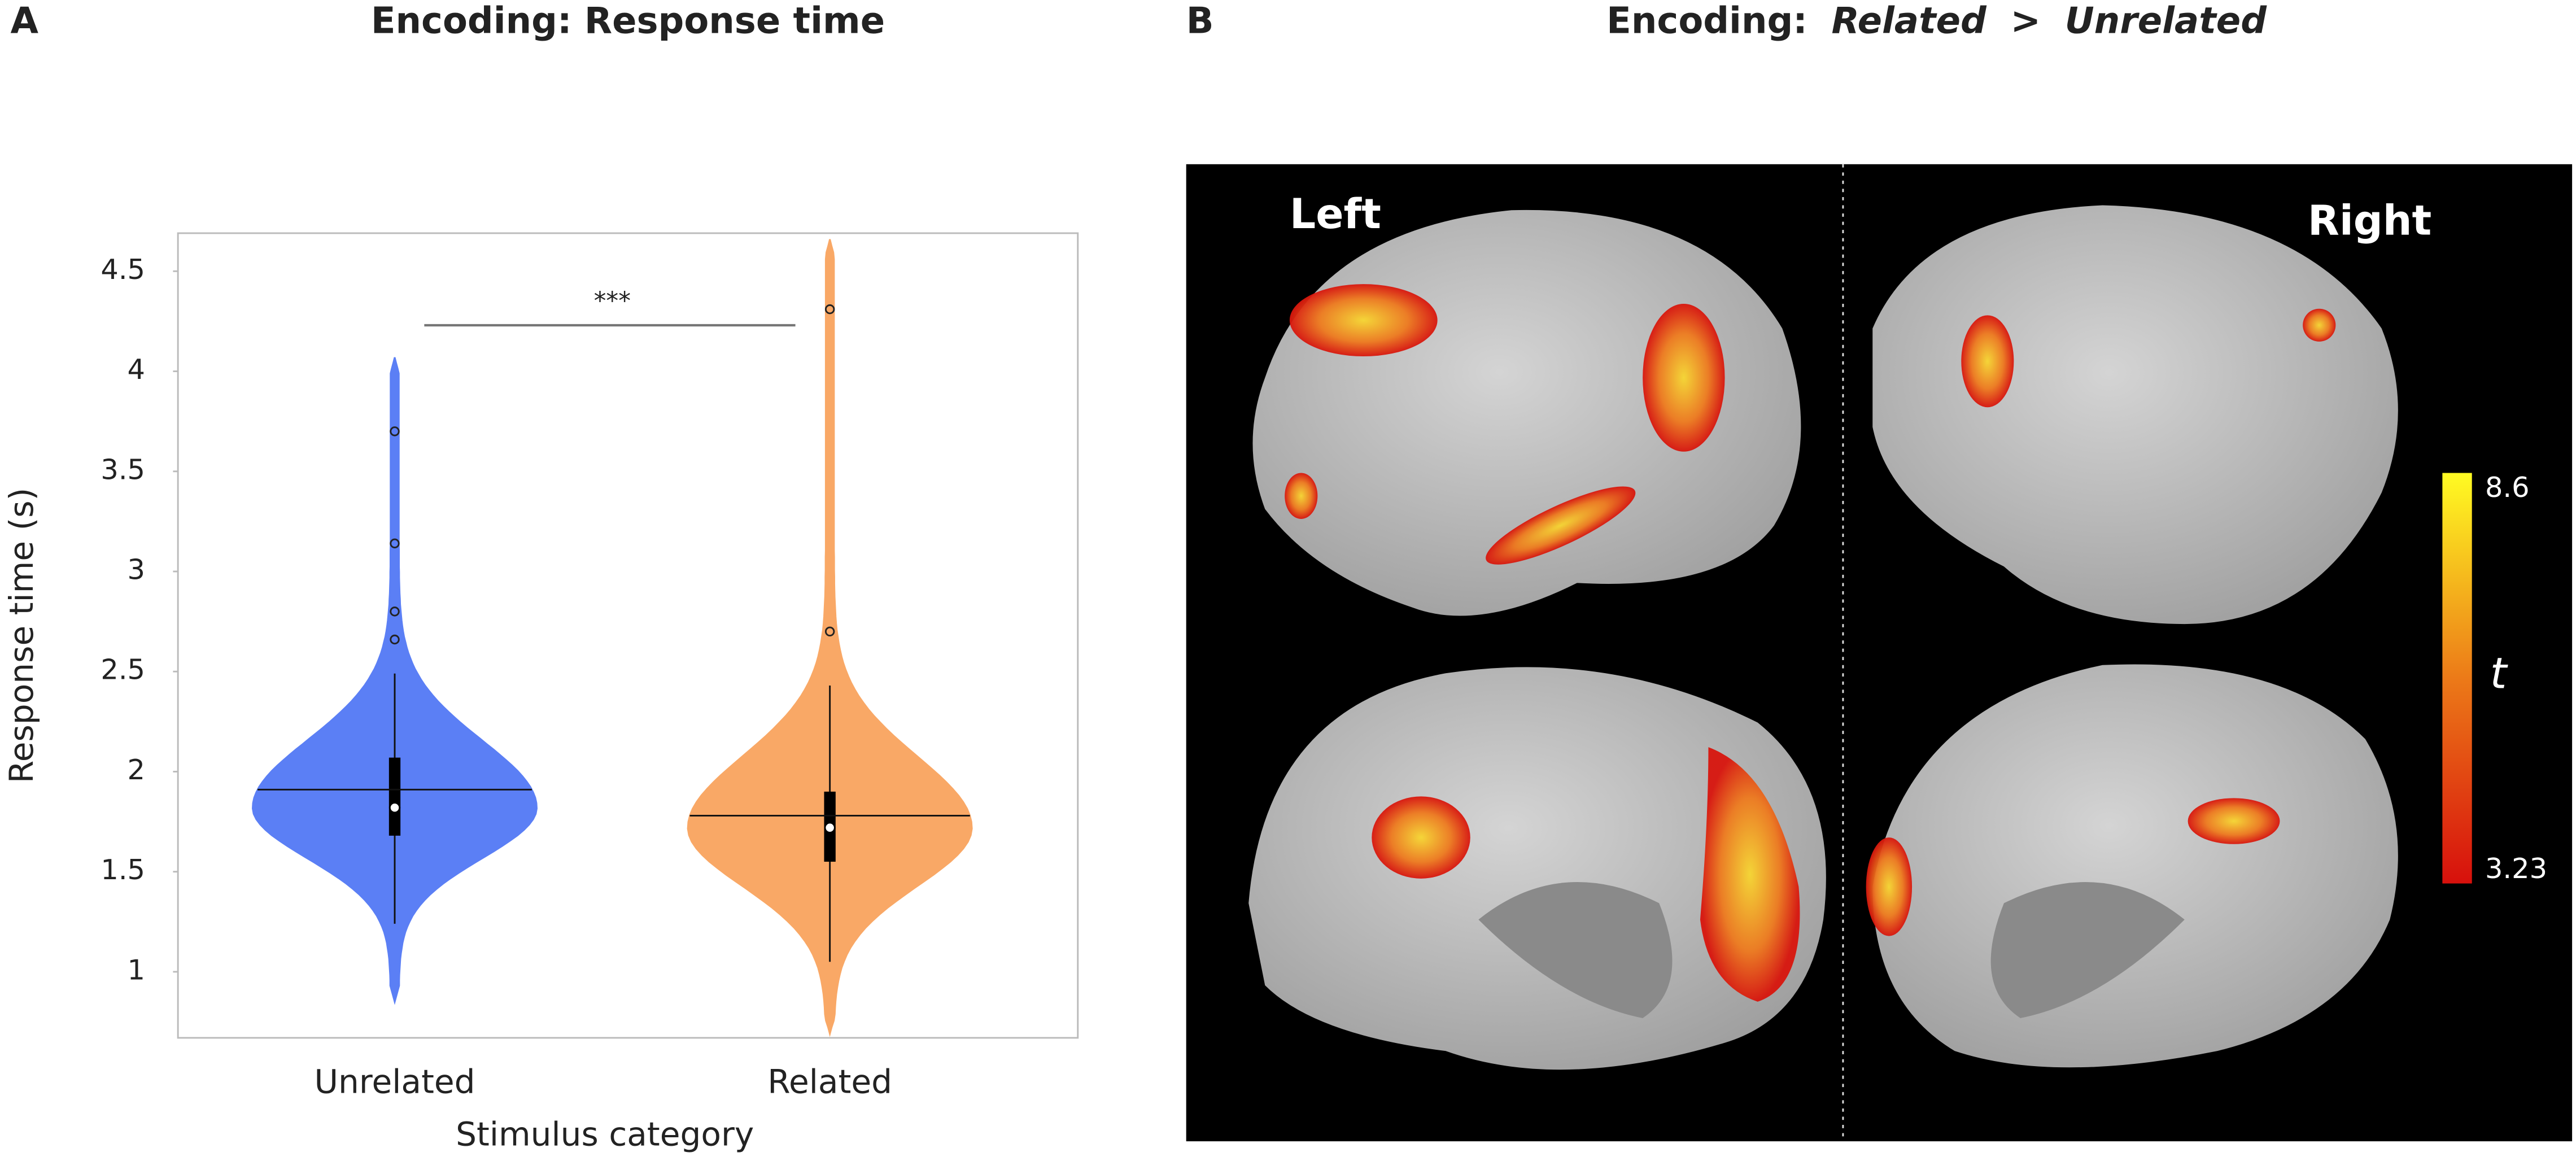 The image size is (2576, 1161). Describe the element at coordinates (1910, 21) in the screenshot. I see `title-part: Related` at that location.